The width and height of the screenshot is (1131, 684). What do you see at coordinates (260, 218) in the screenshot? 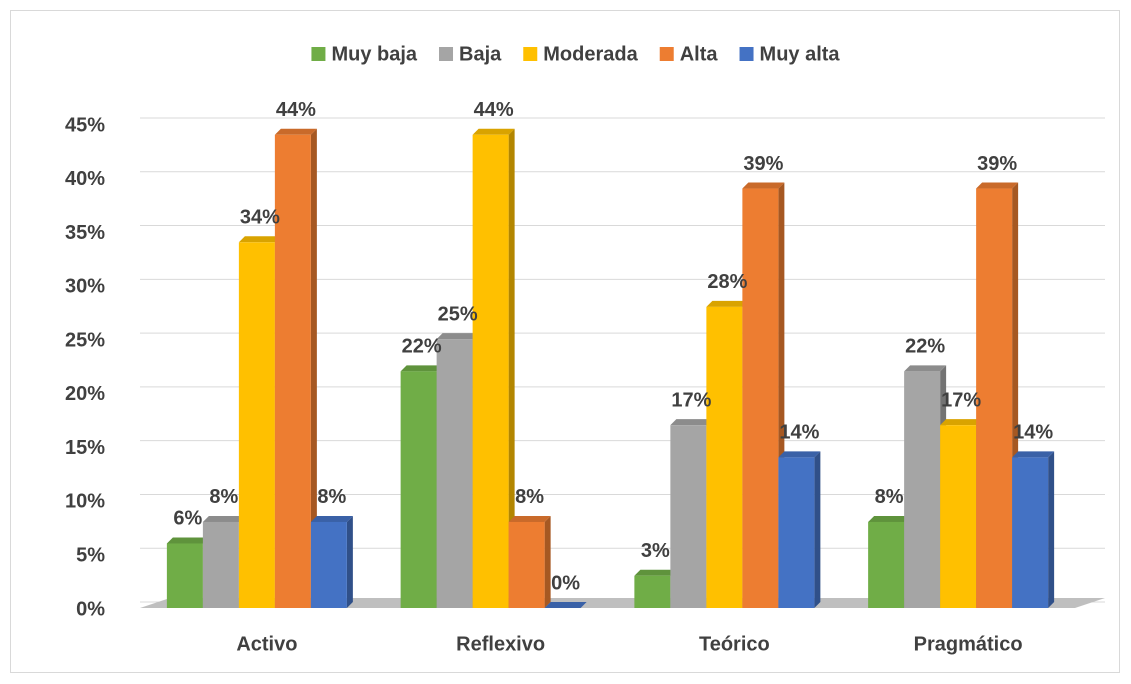
I see `data-label: 34%` at bounding box center [260, 218].